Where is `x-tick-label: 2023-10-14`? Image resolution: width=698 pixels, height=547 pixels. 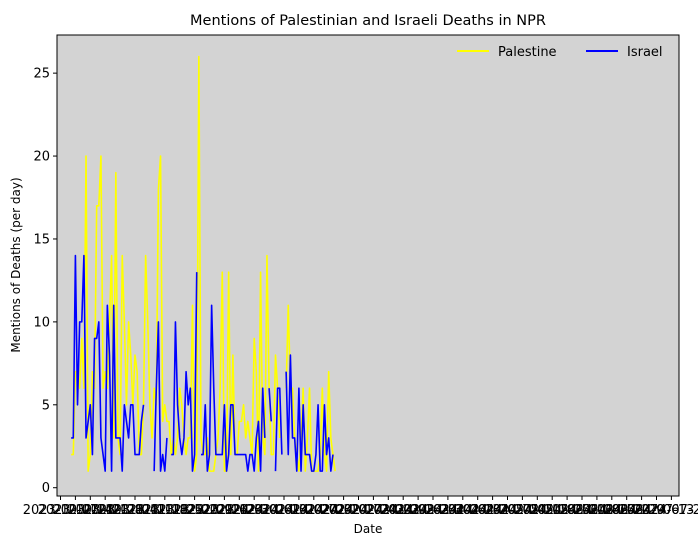 x-tick-label: 2023-10-14 is located at coordinates (76, 510).